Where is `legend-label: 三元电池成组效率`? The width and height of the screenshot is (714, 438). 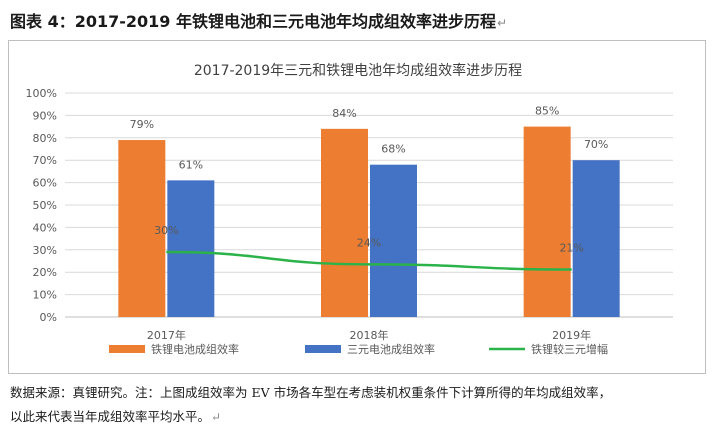 legend-label: 三元电池成组效率 is located at coordinates (391, 349).